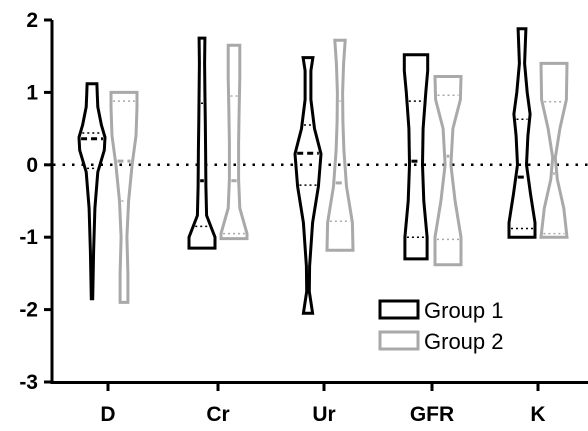 This screenshot has width=588, height=431. I want to click on violin-2-ur, so click(340, 145).